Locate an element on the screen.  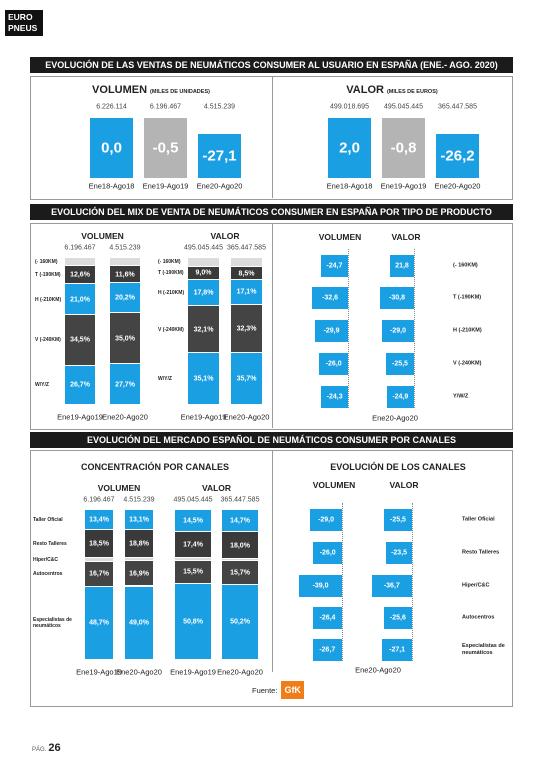
logo: EURO PNEUS is located at coordinates (24, 23).